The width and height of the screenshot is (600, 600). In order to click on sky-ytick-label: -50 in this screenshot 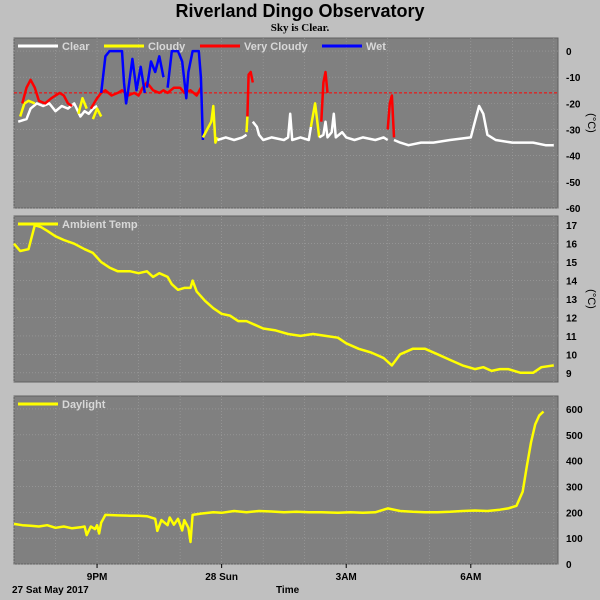, I will do `click(573, 183)`.